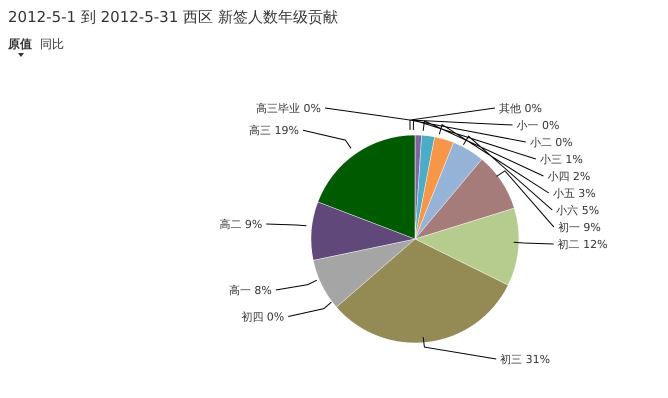 Image resolution: width=668 pixels, height=398 pixels. Describe the element at coordinates (568, 176) in the screenshot. I see `slice-label: 小四 2%` at that location.